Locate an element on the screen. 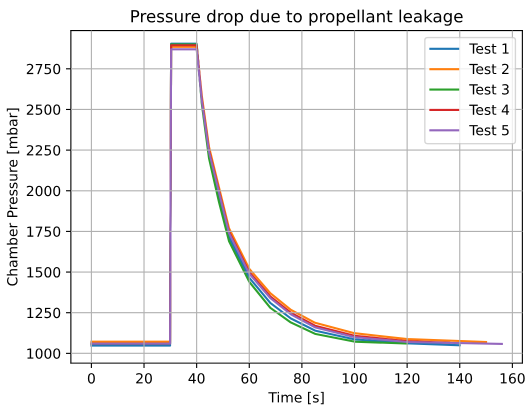 Image resolution: width=525 pixels, height=408 pixels. y-tick-label: 1250 is located at coordinates (43, 313).